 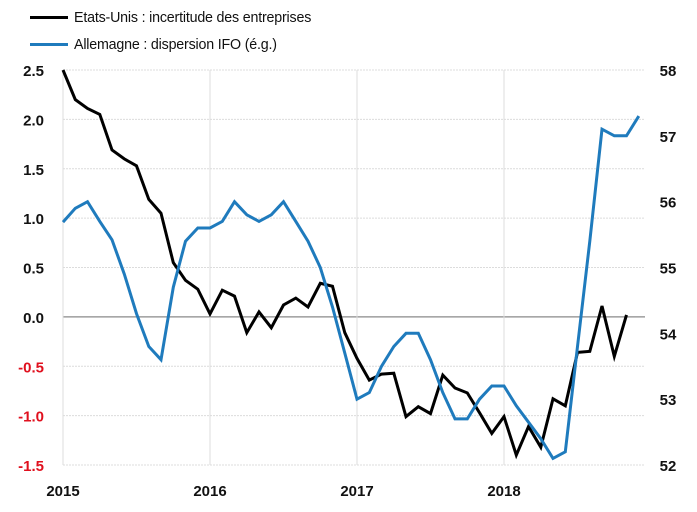 I want to click on right-tick-label: 53, so click(x=668, y=400).